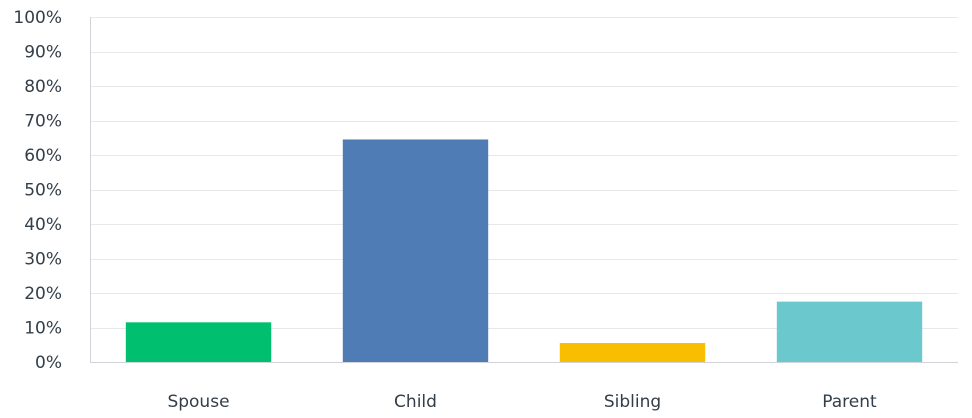 The image size is (972, 418). I want to click on y-axis-ticks: 0% 10% 20% 30% 40% 50% 60% 70% 80% 90% 100%, so click(37, 190).